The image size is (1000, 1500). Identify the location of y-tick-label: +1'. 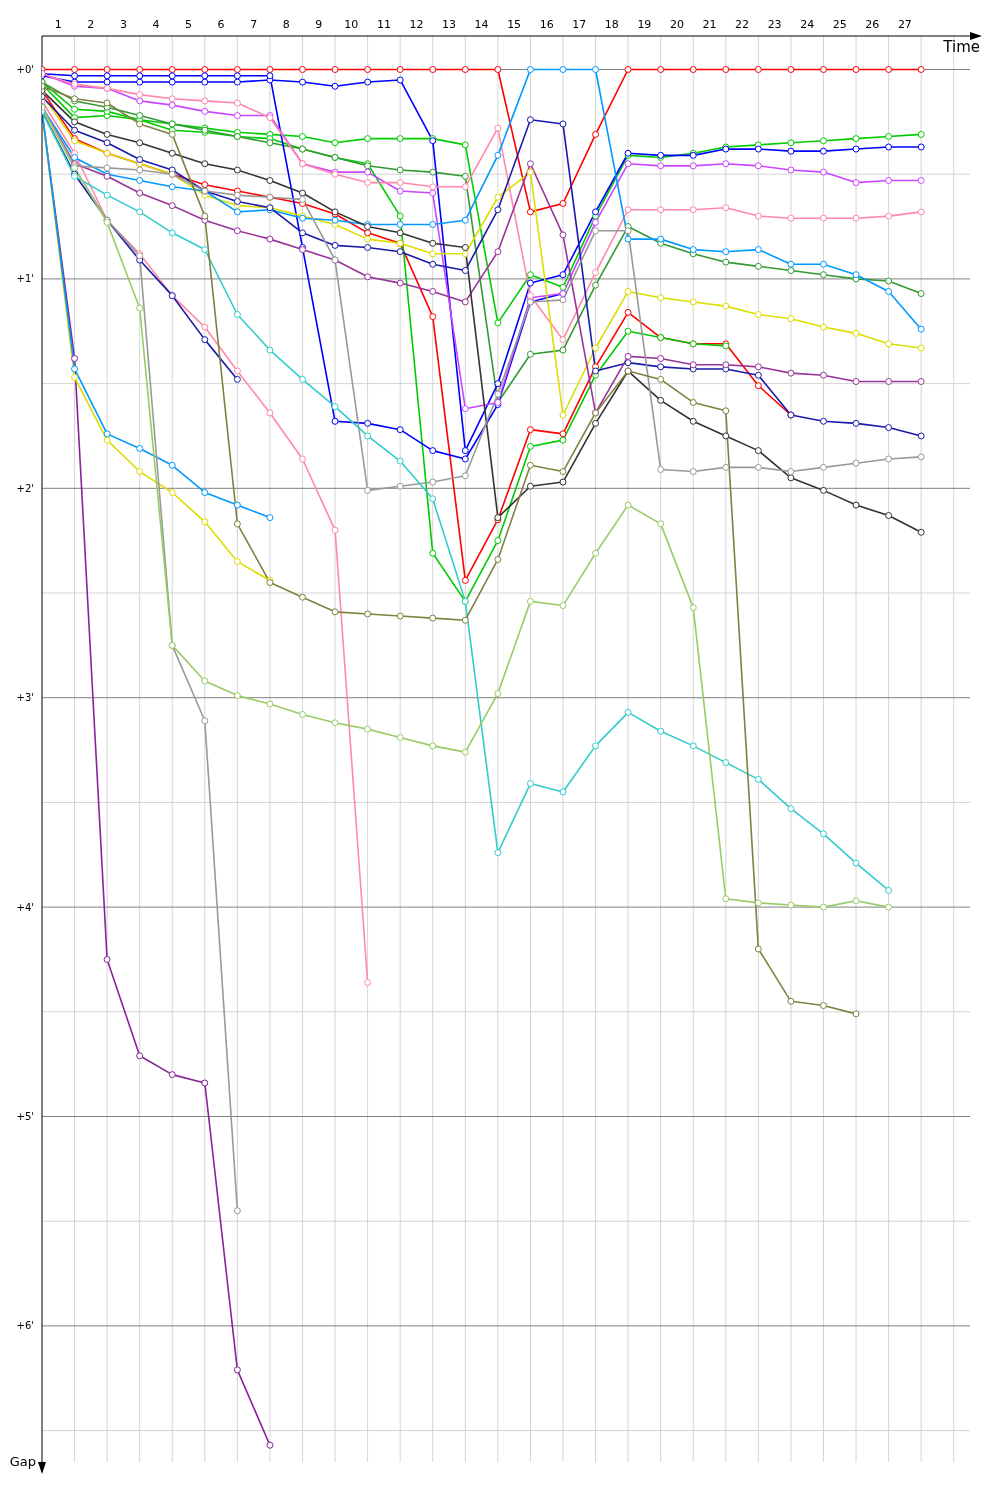
(25, 279).